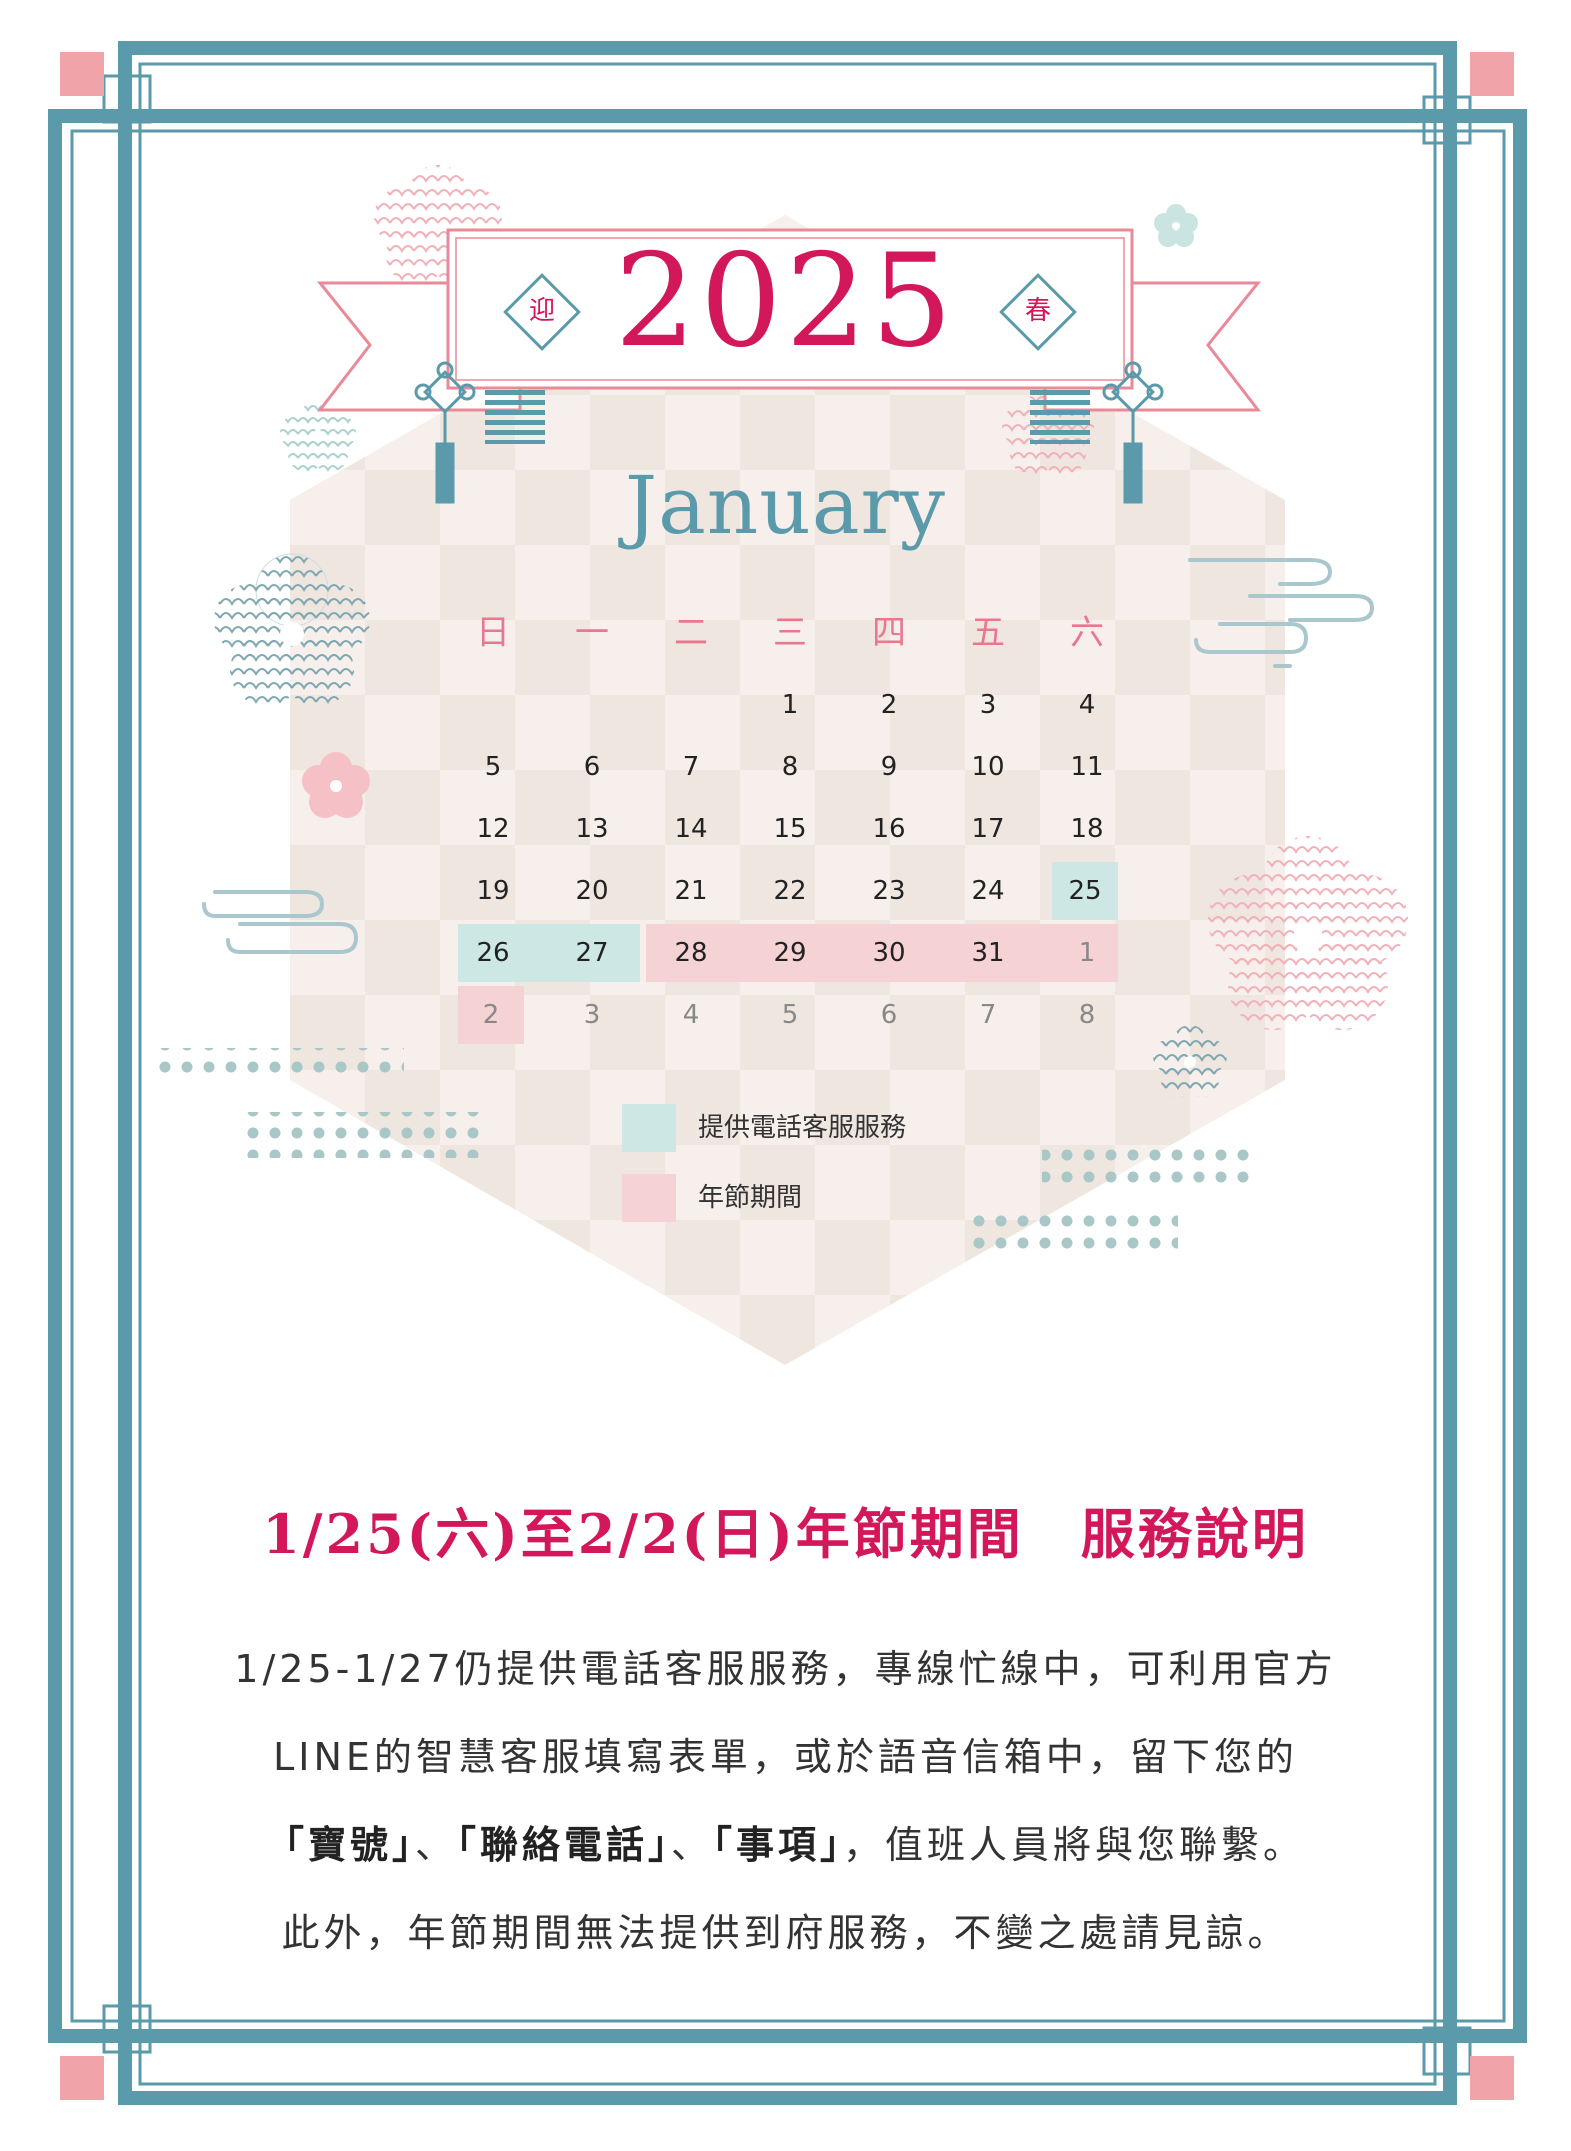 This screenshot has width=1571, height=2151. What do you see at coordinates (1087, 767) in the screenshot?
I see `calendar-day: 11` at bounding box center [1087, 767].